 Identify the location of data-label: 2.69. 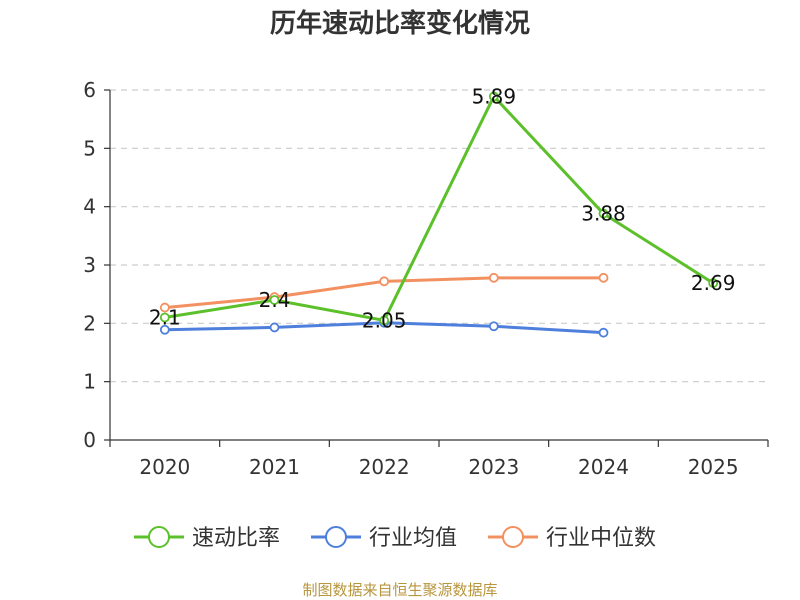
(713, 283).